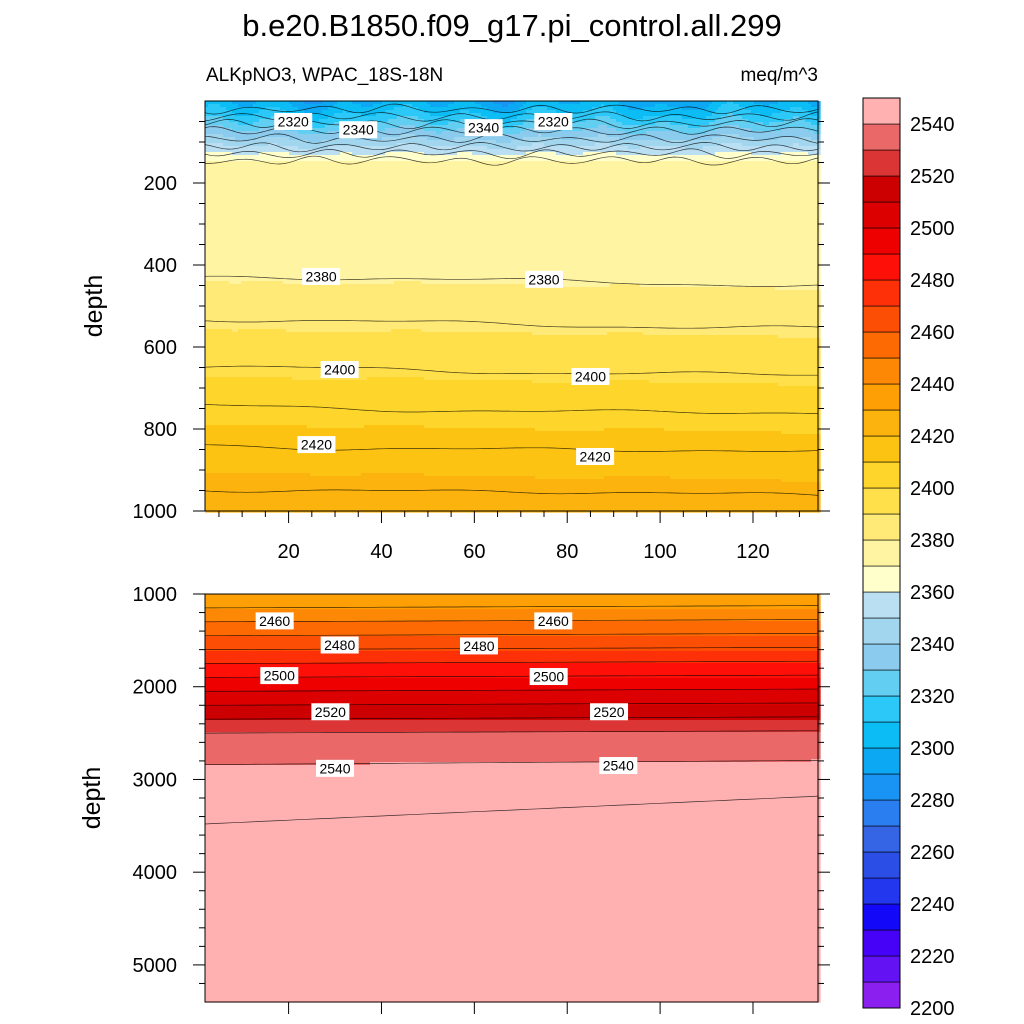  Describe the element at coordinates (512, 25) in the screenshot. I see `chart-title: b.e20.B1850.f09_g17.pi_control.all.299` at that location.